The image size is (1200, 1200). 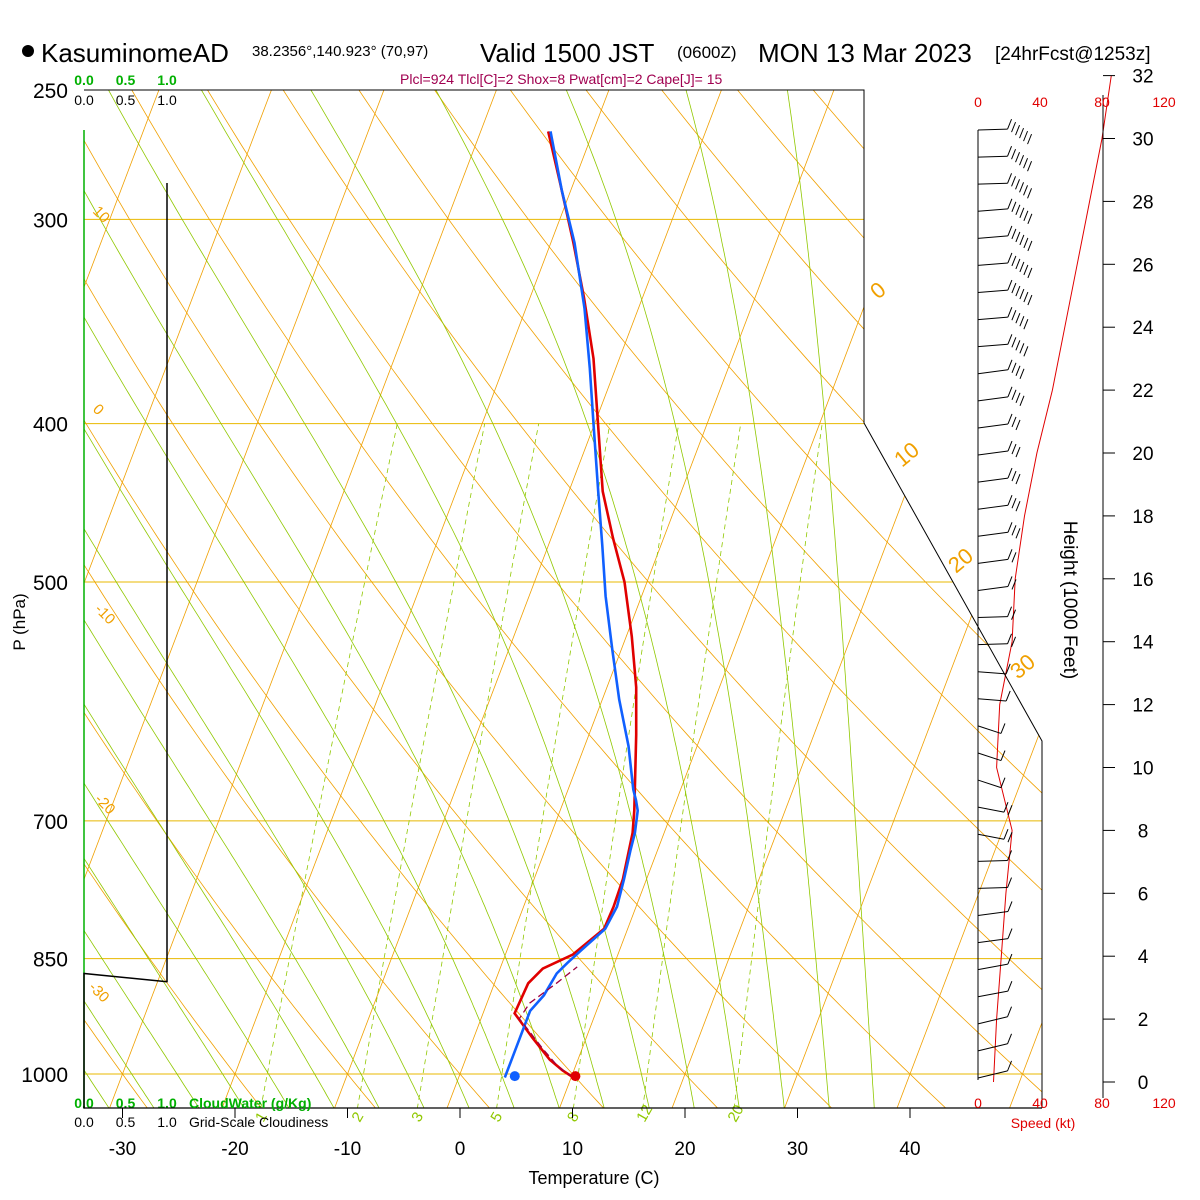 What do you see at coordinates (1142, 391) in the screenshot?
I see `height-tick-label: 22` at bounding box center [1142, 391].